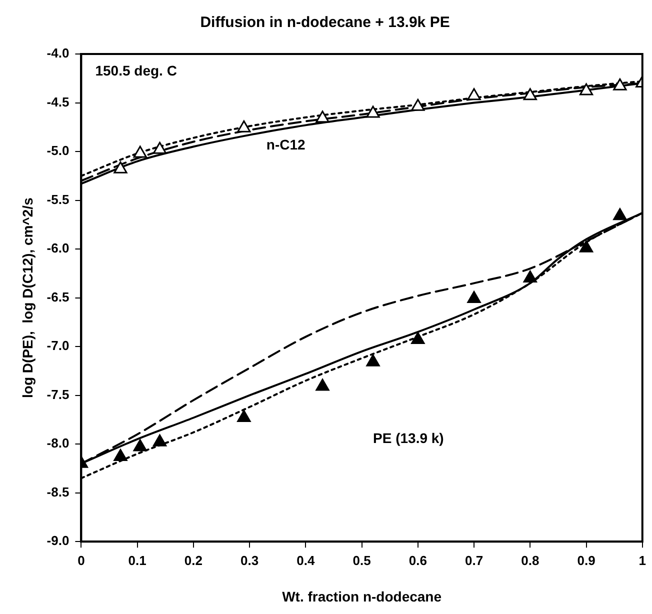 This screenshot has width=652, height=614. I want to click on y-tick-label: -8.0, so click(58, 443).